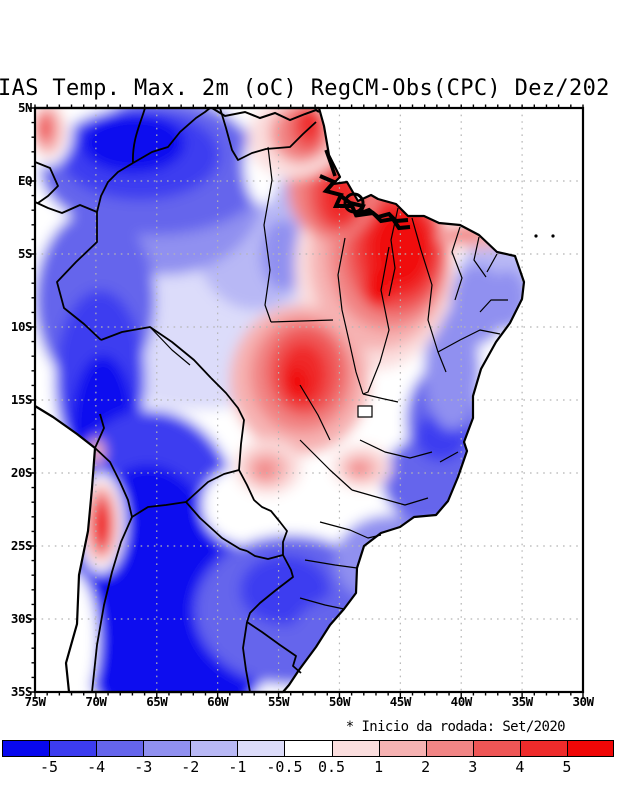 The image size is (618, 800). What do you see at coordinates (520, 767) in the screenshot?
I see `colorbar-label: 4` at bounding box center [520, 767].